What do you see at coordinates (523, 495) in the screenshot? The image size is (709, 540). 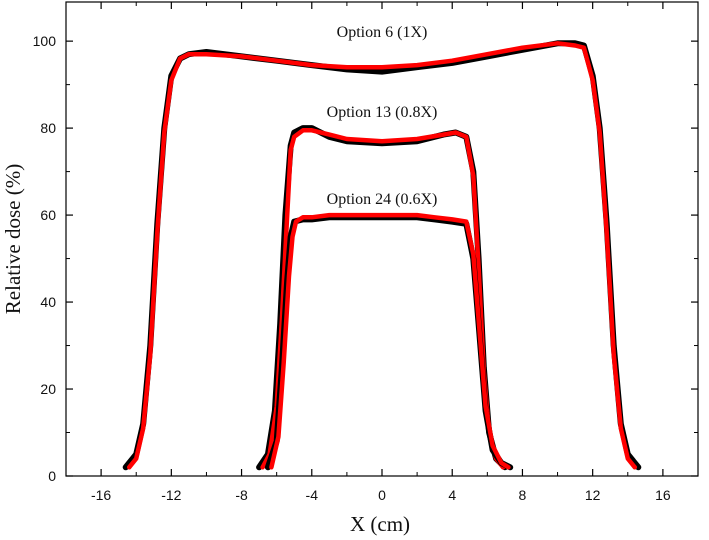 I see `x-tick-label: 8` at bounding box center [523, 495].